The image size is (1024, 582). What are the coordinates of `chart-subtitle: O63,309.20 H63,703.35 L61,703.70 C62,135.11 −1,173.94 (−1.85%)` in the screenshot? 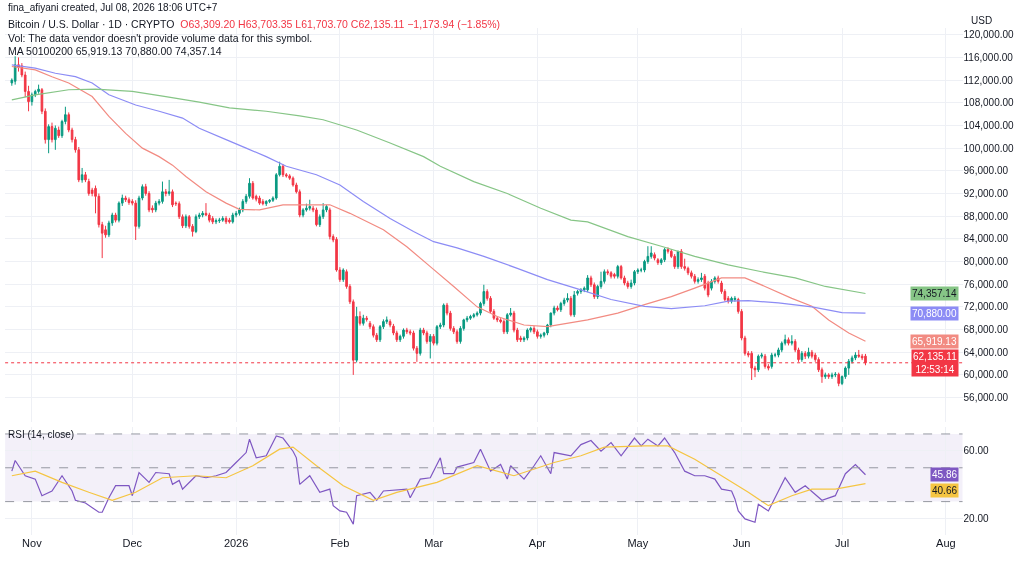 It's located at (340, 24).